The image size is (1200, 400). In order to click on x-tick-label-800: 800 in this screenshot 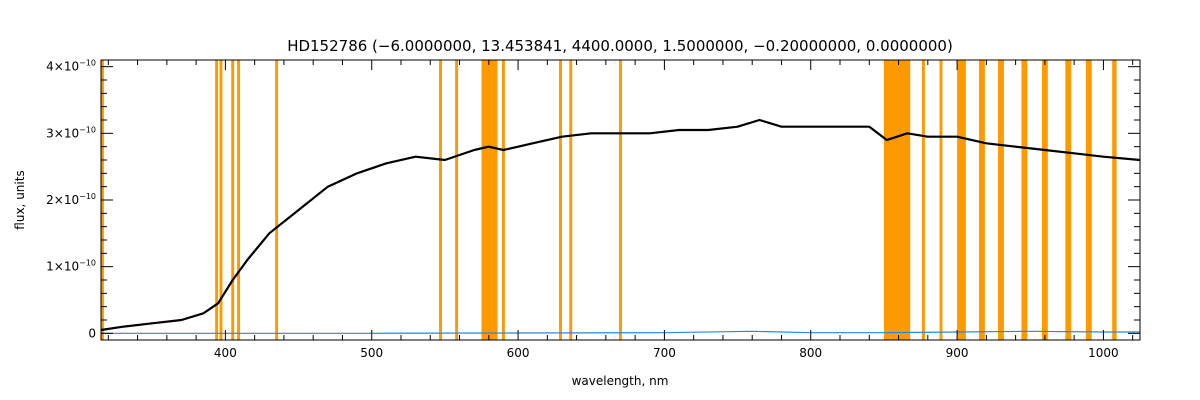, I will do `click(810, 353)`.